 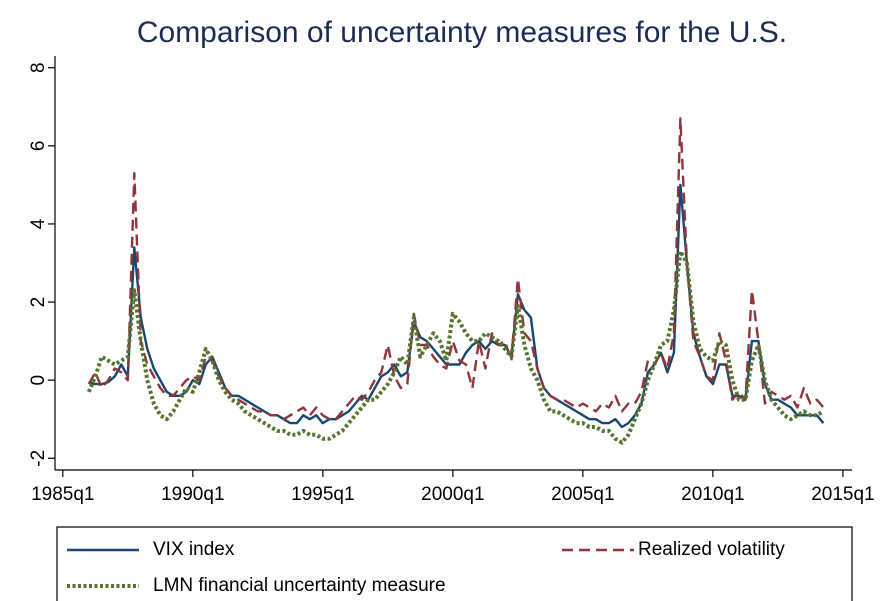 What do you see at coordinates (192, 494) in the screenshot?
I see `x-tick-label: 1990q1` at bounding box center [192, 494].